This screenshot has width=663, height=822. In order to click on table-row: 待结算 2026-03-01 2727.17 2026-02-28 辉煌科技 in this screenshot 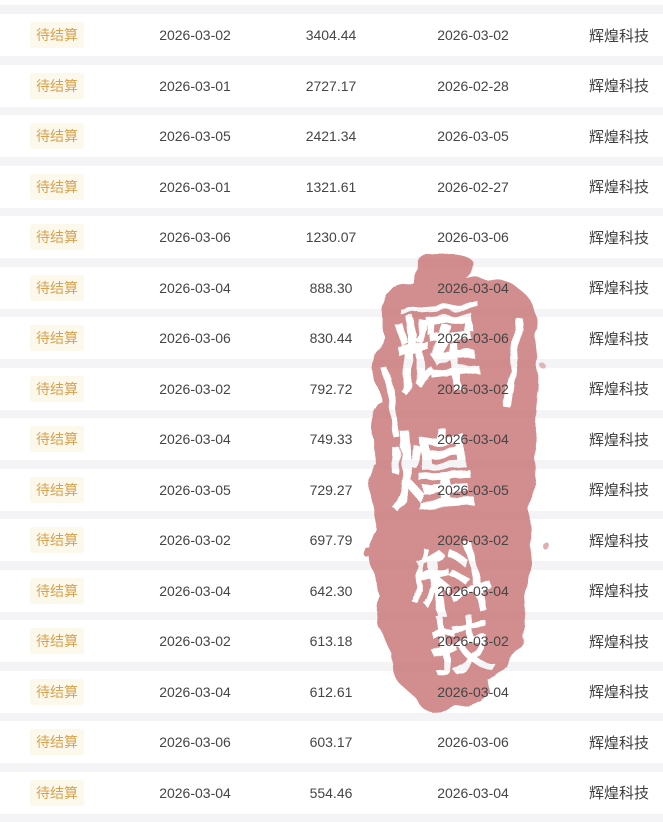, I will do `click(331, 85)`.